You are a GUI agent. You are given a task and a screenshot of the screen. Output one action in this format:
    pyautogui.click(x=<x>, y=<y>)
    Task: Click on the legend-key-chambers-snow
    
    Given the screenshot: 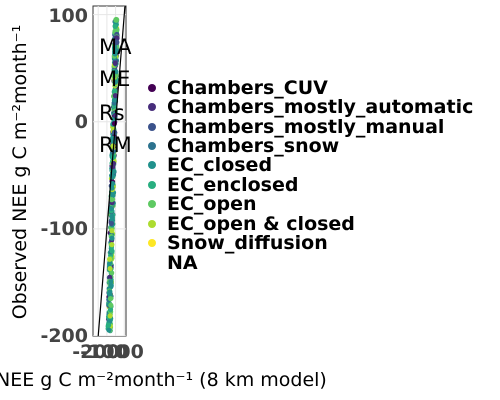 What is the action you would take?
    pyautogui.click(x=152, y=146)
    